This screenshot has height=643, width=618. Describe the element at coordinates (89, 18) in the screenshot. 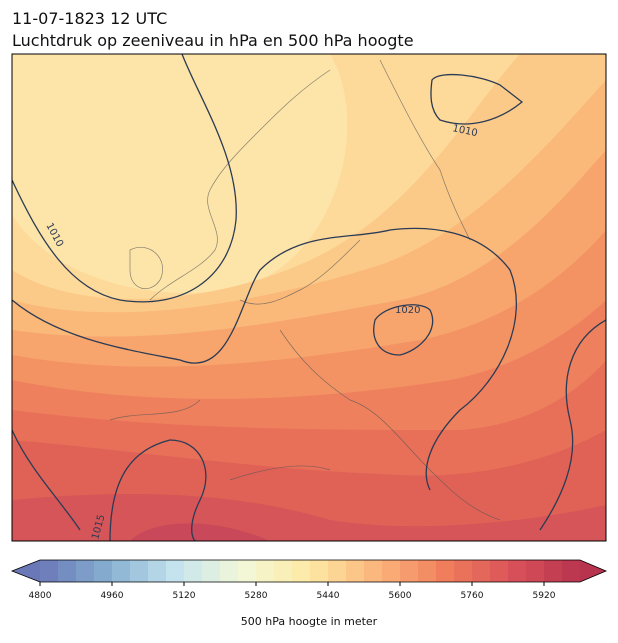

I see `title: 11-07-1823 12 UTC` at that location.